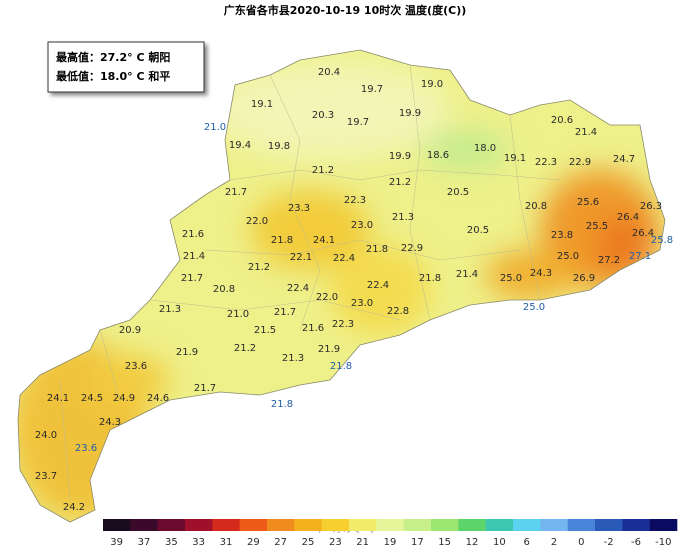 Image resolution: width=690 pixels, height=552 pixels. I want to click on temperature-label: 24.9, so click(124, 398).